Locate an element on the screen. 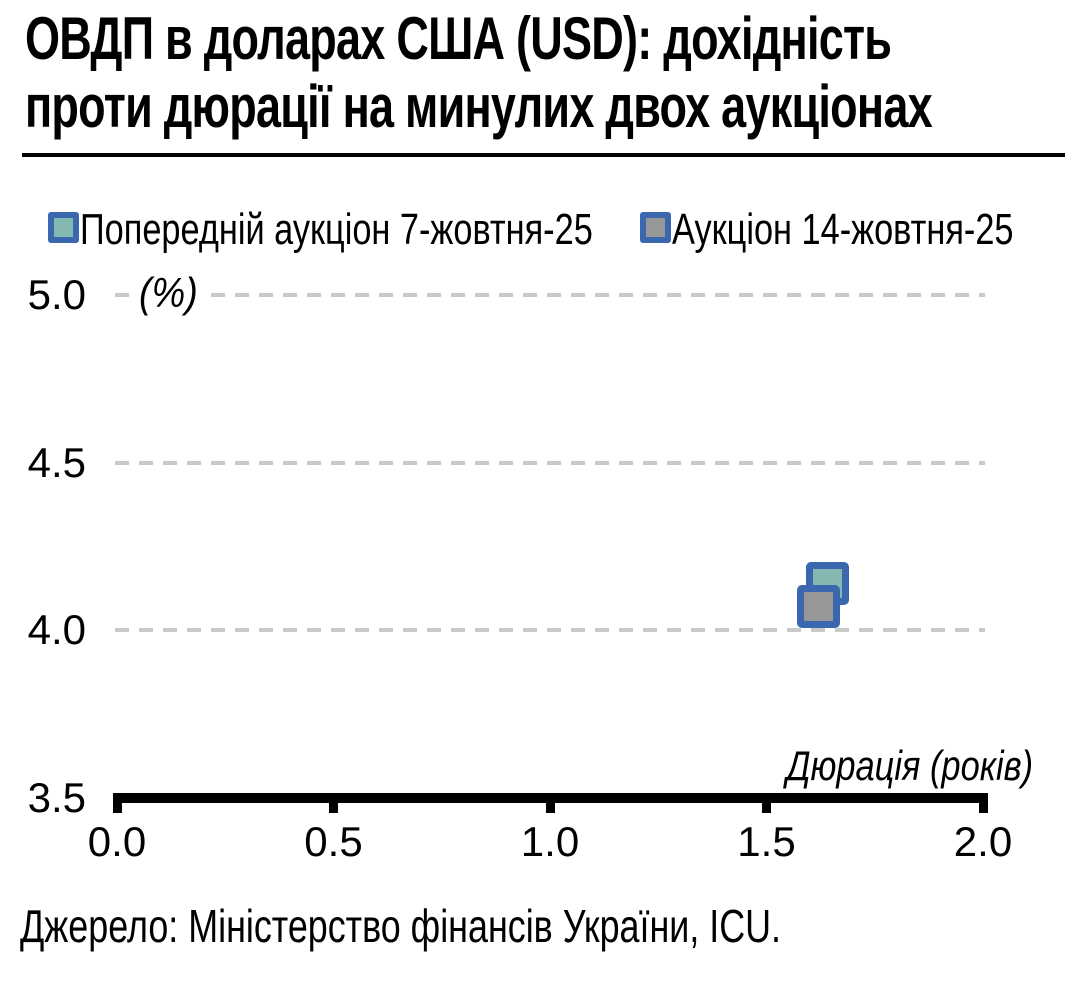 Image resolution: width=1087 pixels, height=984 pixels. x-tick-label: 1.5 is located at coordinates (766, 841).